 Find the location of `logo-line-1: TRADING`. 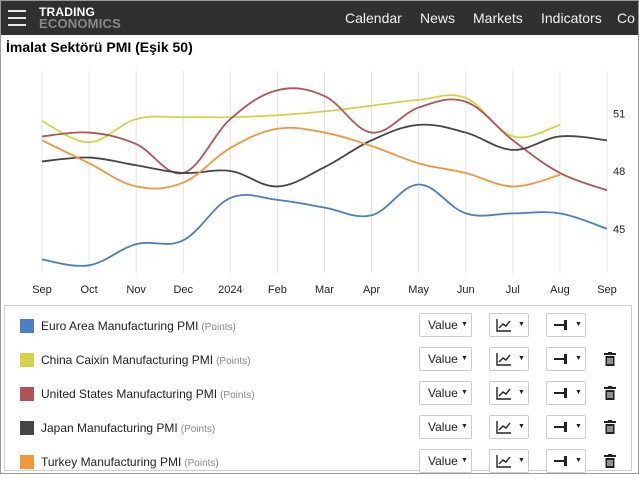

logo-line-1: TRADING is located at coordinates (67, 12).